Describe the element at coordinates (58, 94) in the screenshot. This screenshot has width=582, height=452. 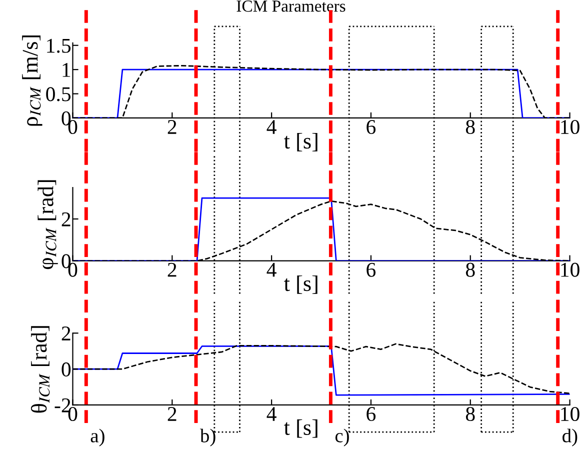
I see `y-tick-label: 0.5` at that location.